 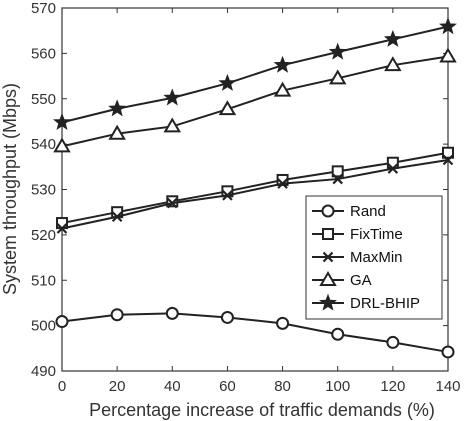 I want to click on x-tick-label: 60, so click(x=227, y=386).